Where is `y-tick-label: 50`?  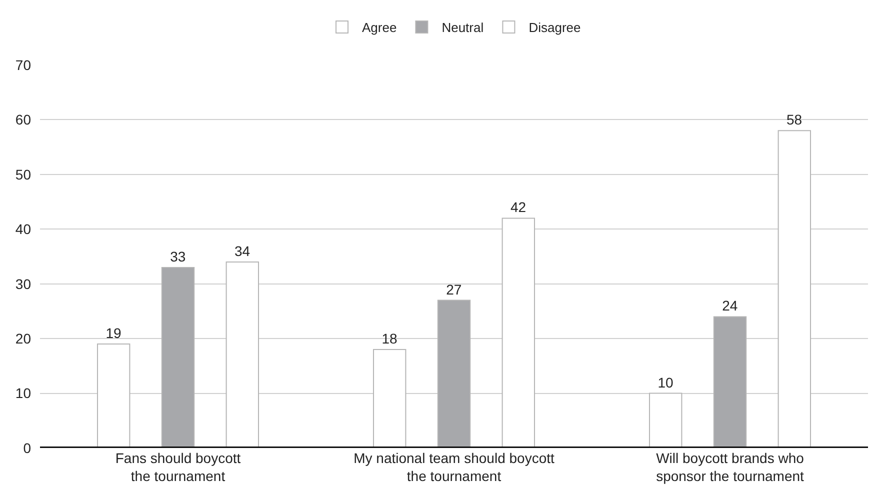
y-tick-label: 50 is located at coordinates (23, 174).